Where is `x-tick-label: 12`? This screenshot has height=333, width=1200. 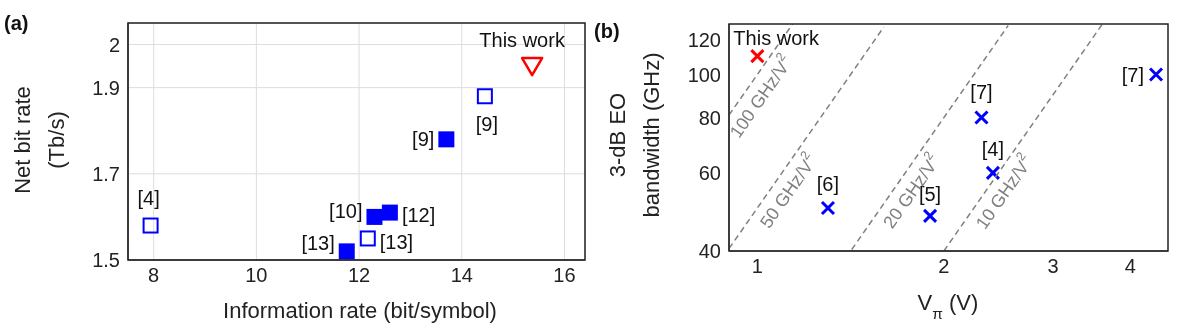
x-tick-label: 12 is located at coordinates (359, 275).